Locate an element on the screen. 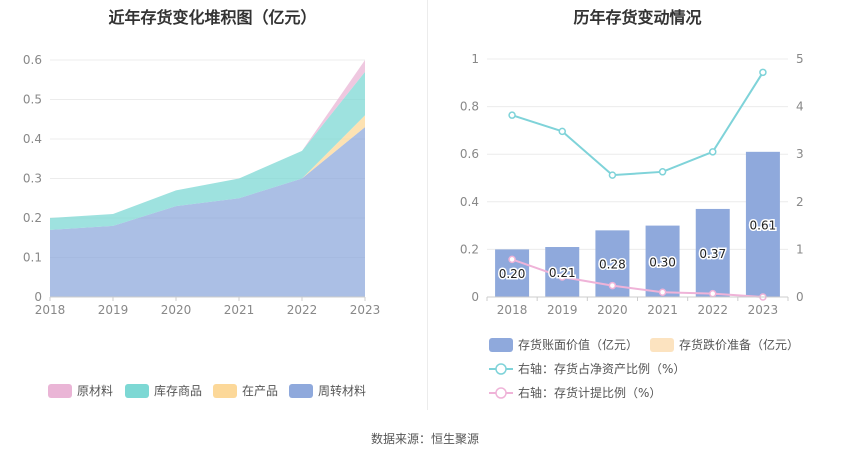 The image size is (850, 459). legend-label: 存货跌价准备（亿元） is located at coordinates (739, 344).